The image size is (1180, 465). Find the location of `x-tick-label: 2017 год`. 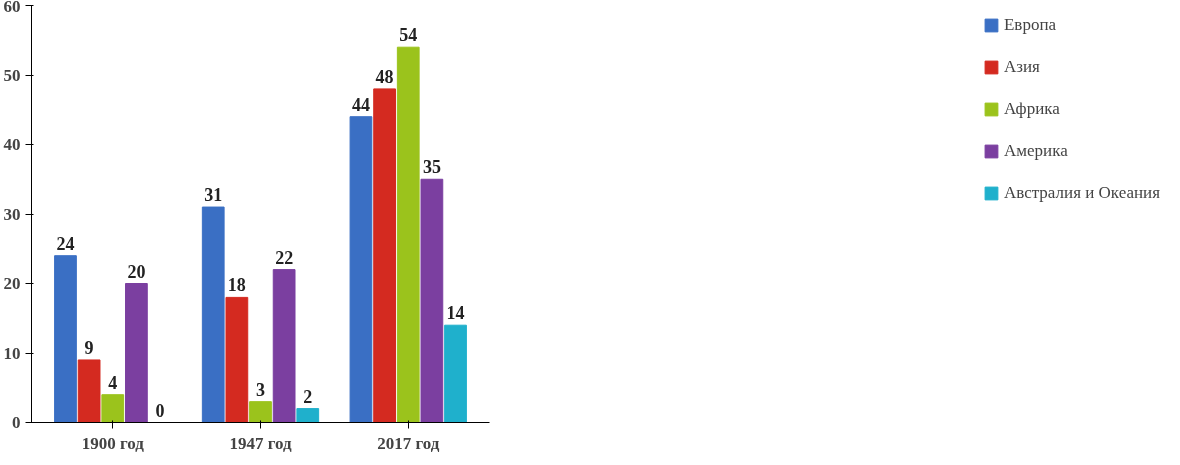

x-tick-label: 2017 год is located at coordinates (408, 443).